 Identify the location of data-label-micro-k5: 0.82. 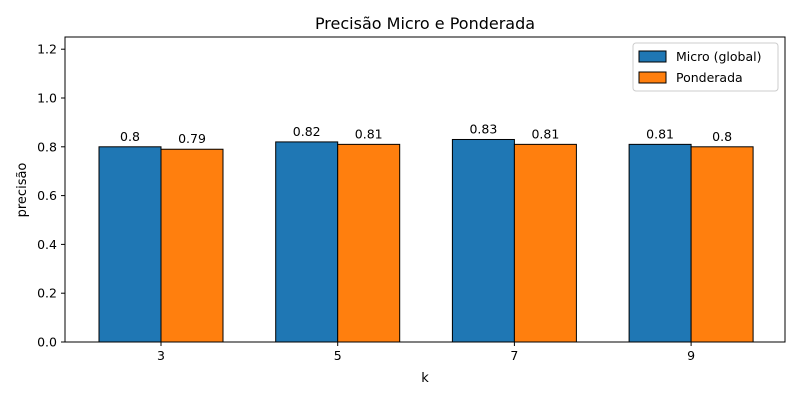
(307, 131).